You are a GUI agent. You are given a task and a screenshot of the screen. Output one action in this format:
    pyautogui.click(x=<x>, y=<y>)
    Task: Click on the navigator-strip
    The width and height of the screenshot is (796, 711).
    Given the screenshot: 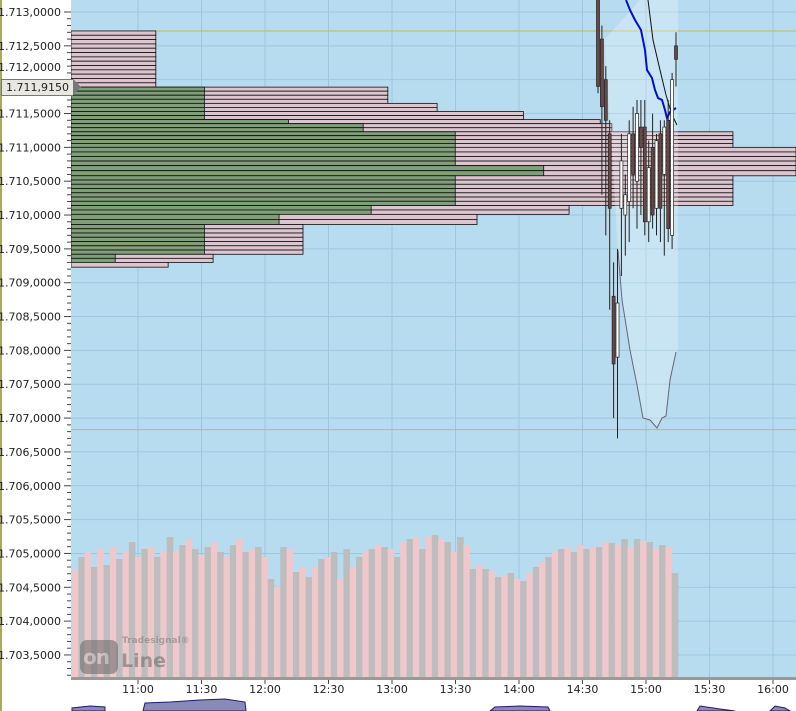 What is the action you would take?
    pyautogui.click(x=431, y=704)
    